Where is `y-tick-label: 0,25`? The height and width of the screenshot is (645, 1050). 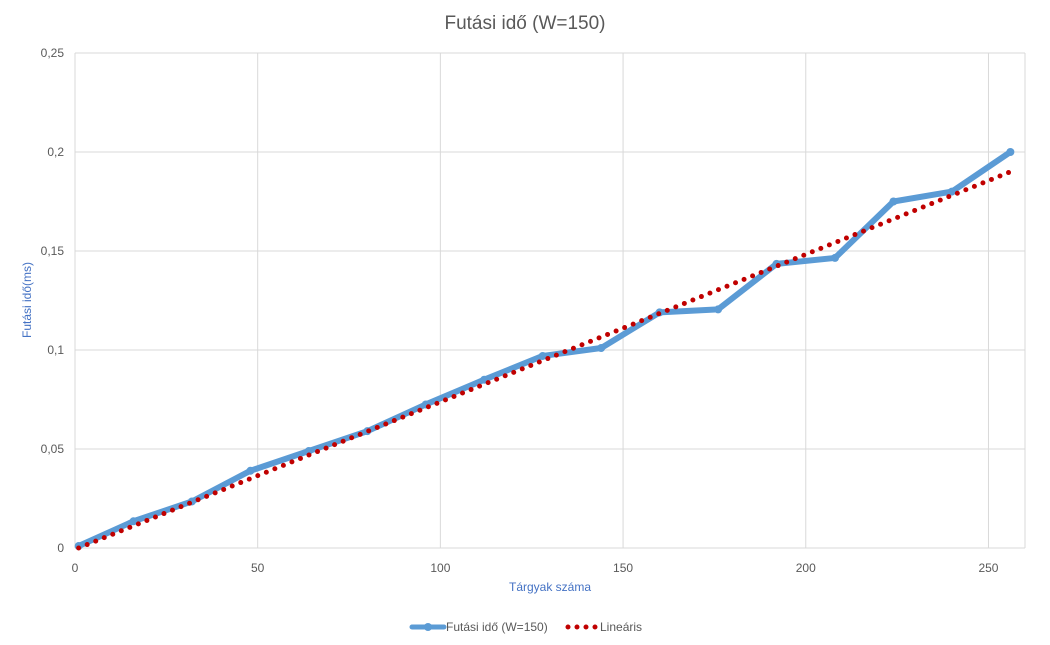
y-tick-label: 0,25 is located at coordinates (53, 53).